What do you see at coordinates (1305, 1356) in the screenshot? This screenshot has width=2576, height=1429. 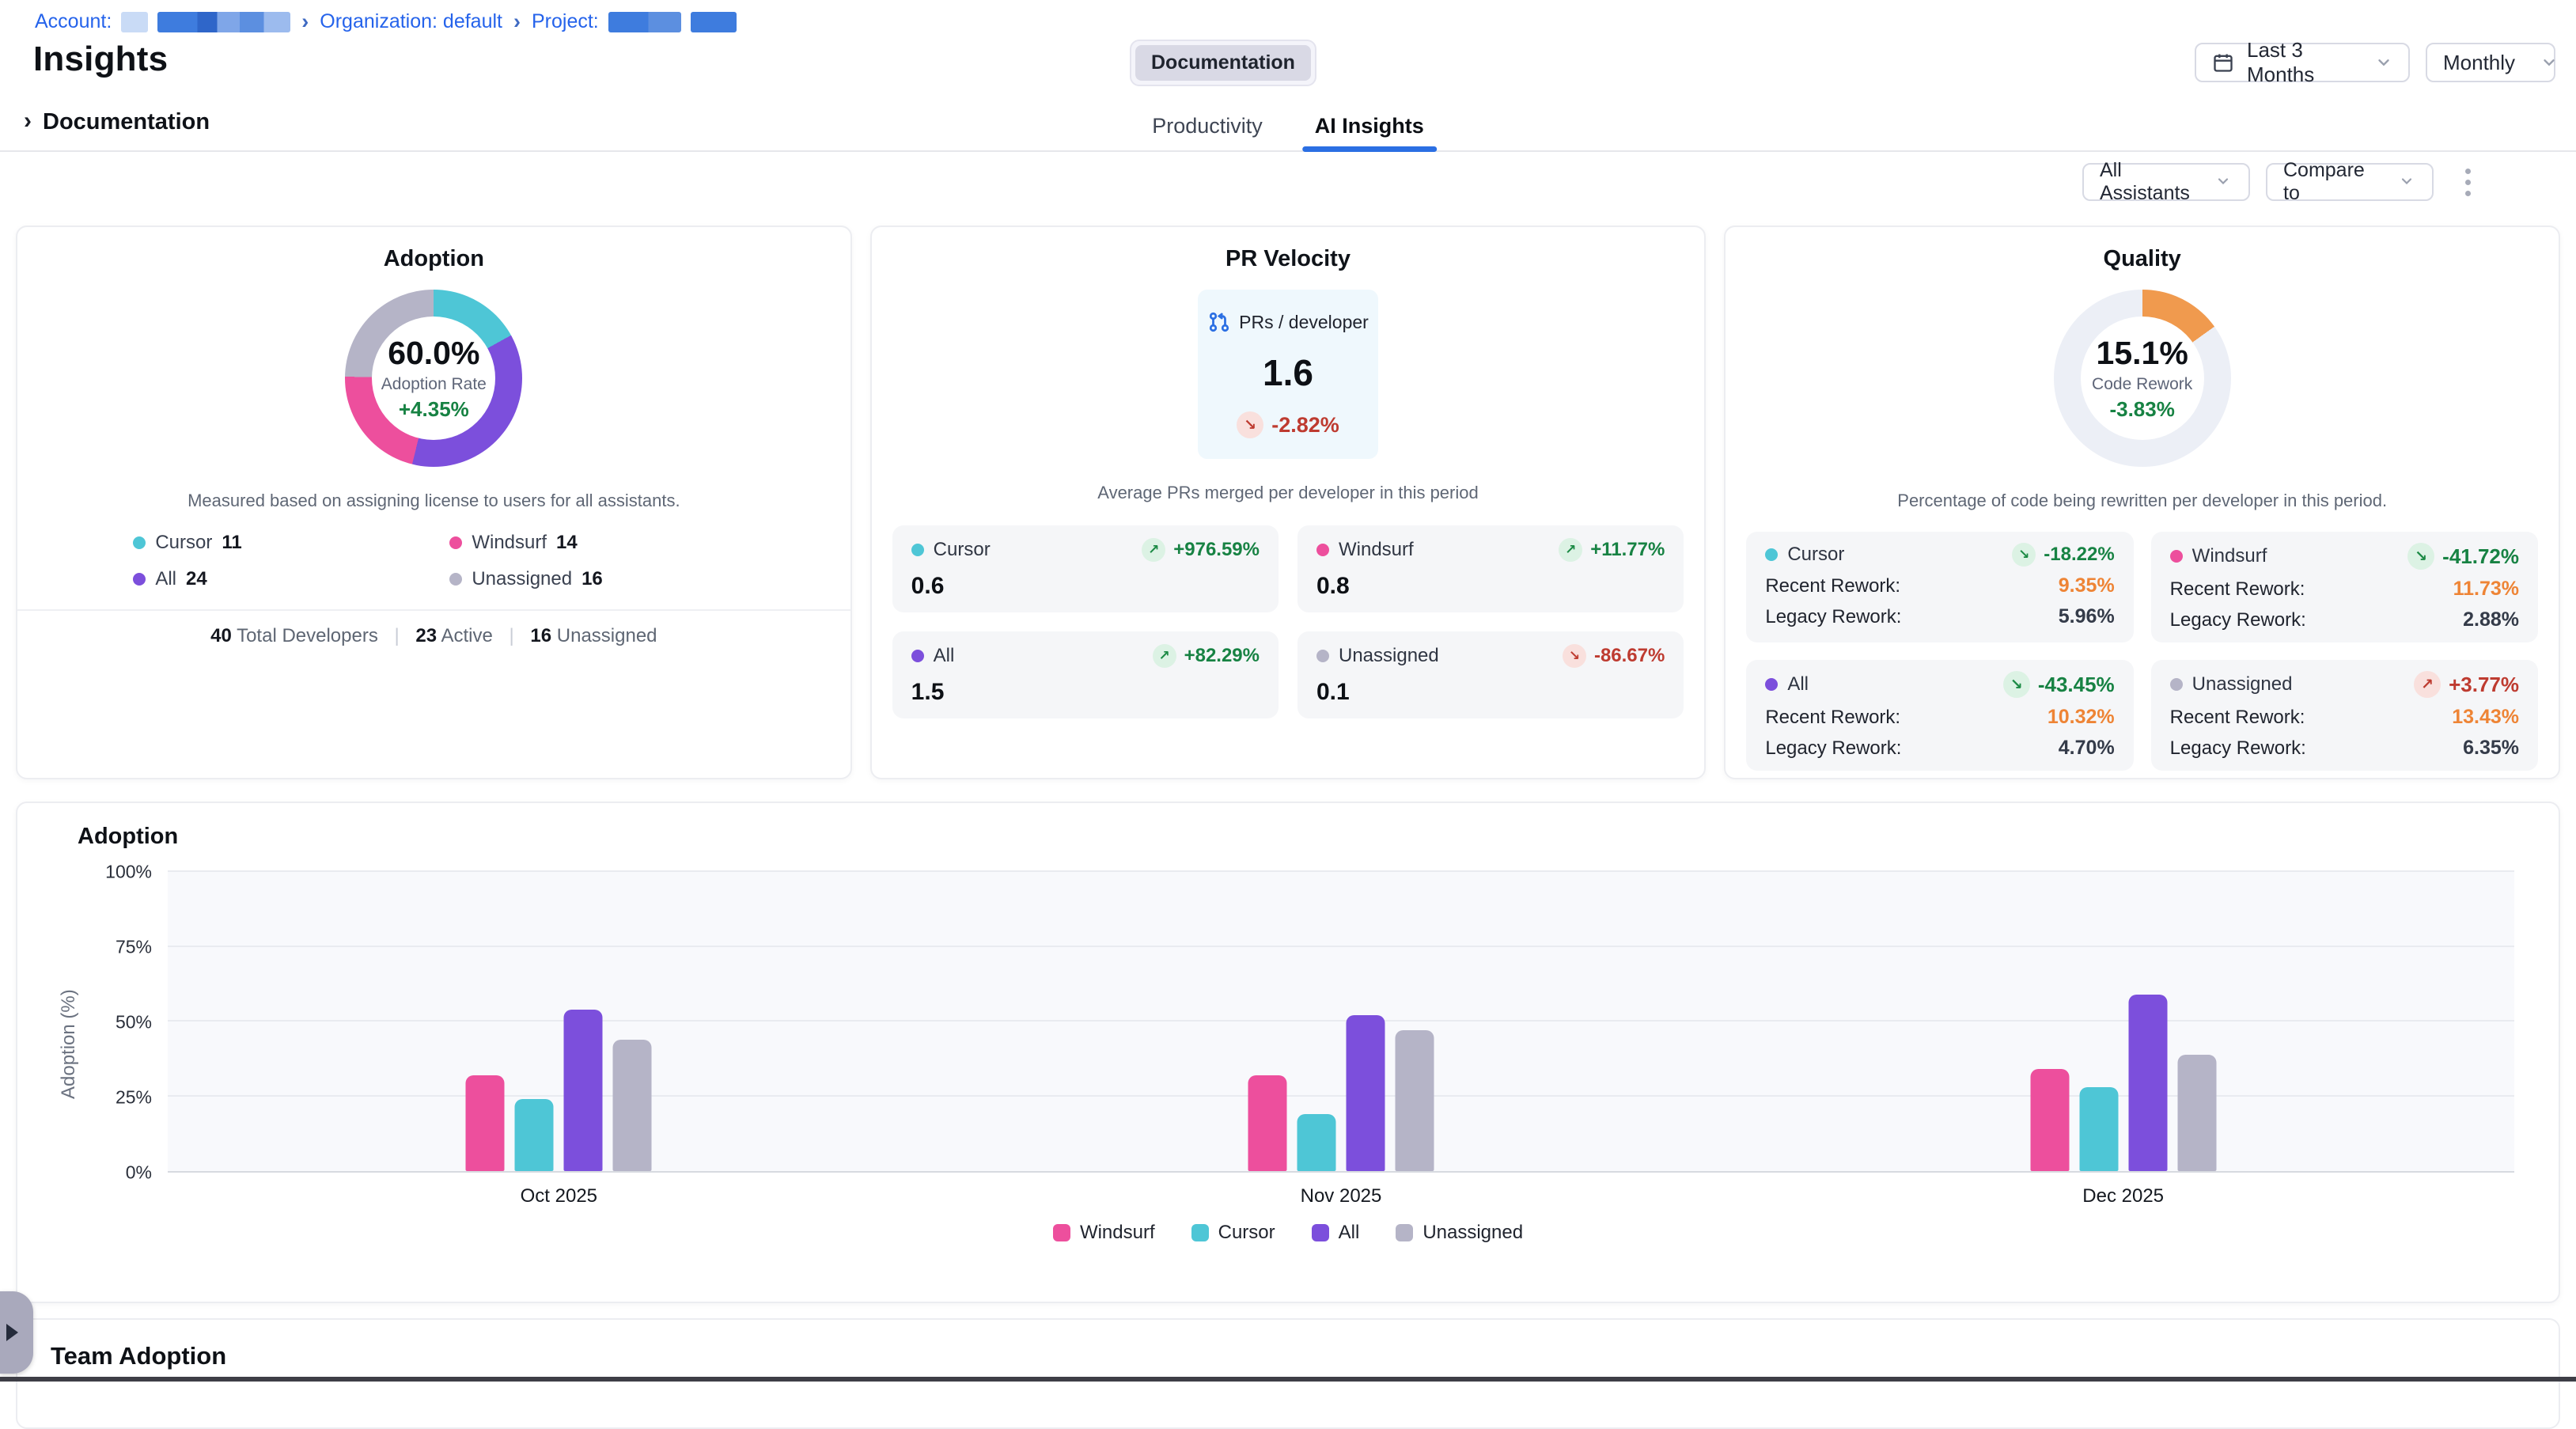 I see `team-adoption-title: Team Adoption` at bounding box center [1305, 1356].